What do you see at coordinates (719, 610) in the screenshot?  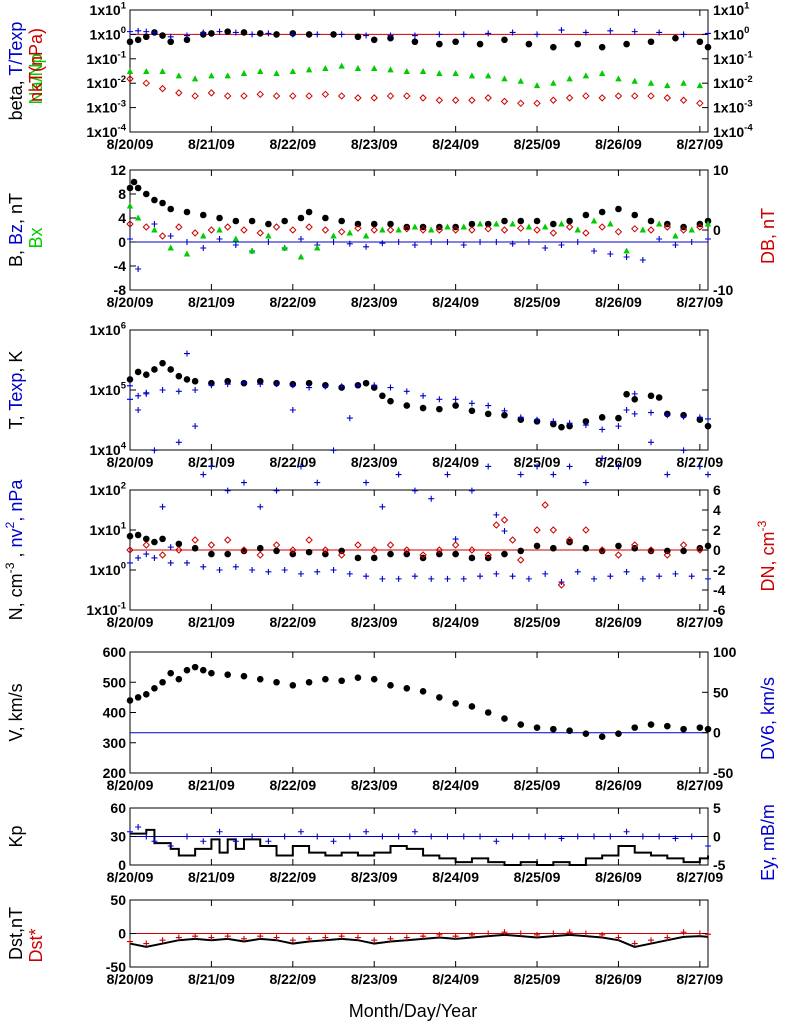 I see `text-run: -6` at bounding box center [719, 610].